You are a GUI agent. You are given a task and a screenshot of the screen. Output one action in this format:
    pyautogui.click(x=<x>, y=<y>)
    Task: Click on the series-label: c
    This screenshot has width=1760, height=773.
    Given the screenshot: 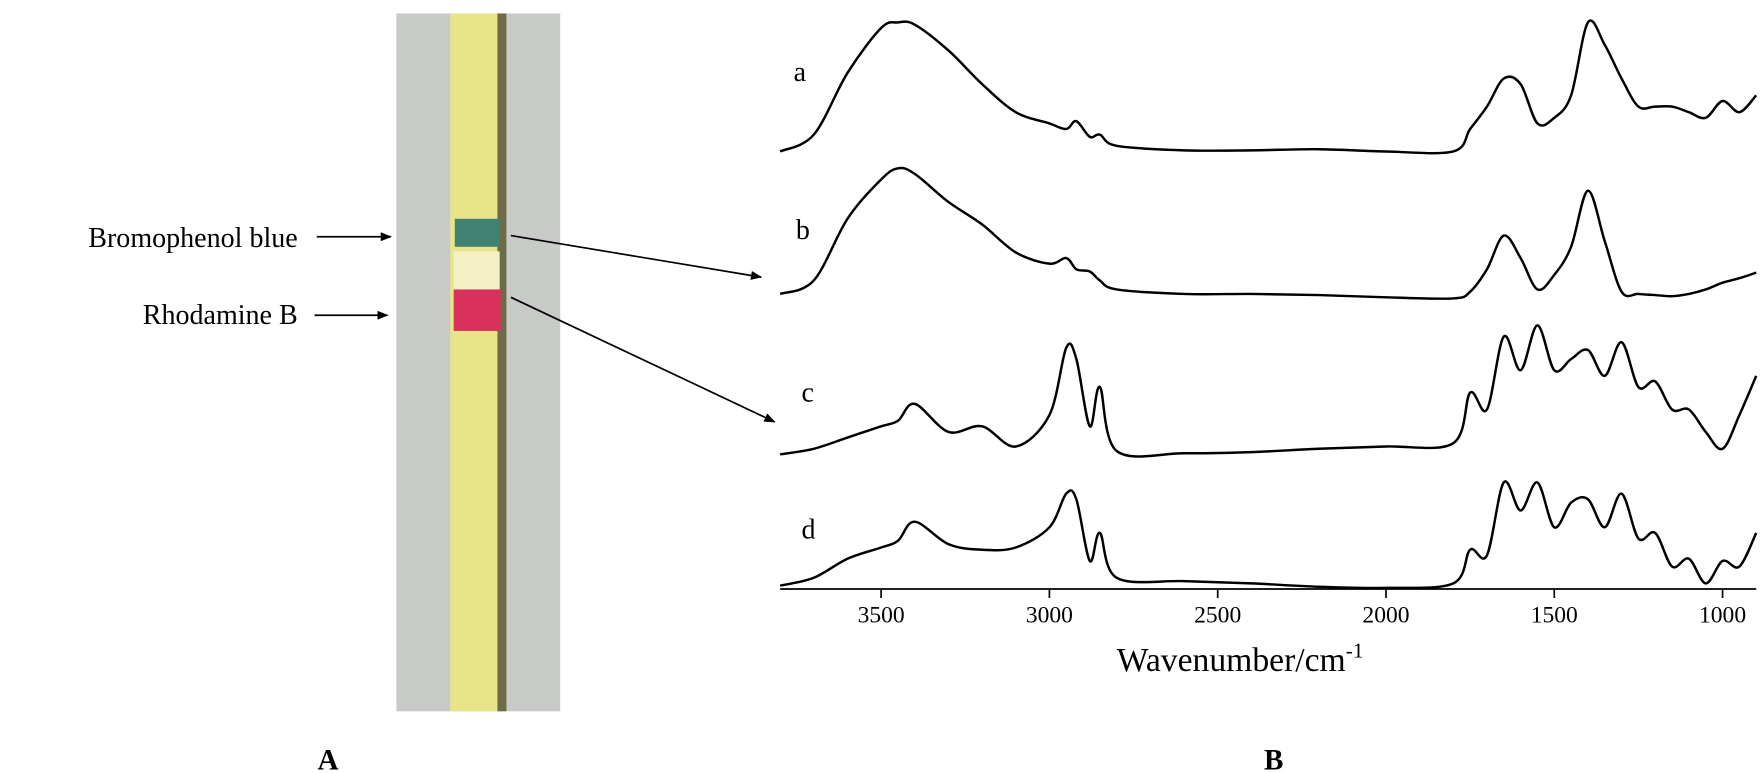 What is the action you would take?
    pyautogui.click(x=807, y=393)
    